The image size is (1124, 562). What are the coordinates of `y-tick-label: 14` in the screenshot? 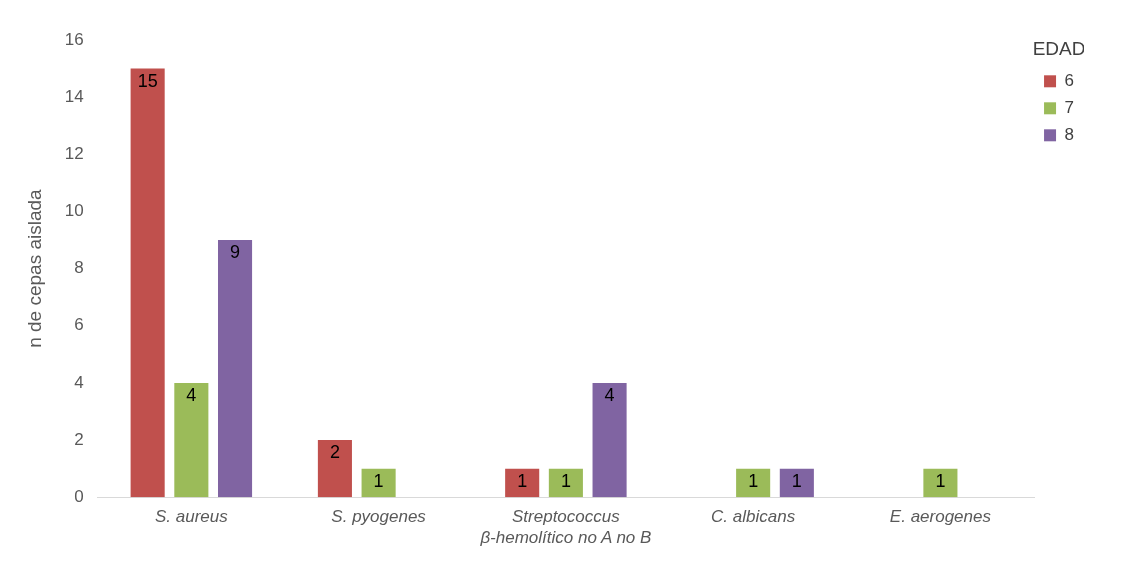 It's located at (74, 96).